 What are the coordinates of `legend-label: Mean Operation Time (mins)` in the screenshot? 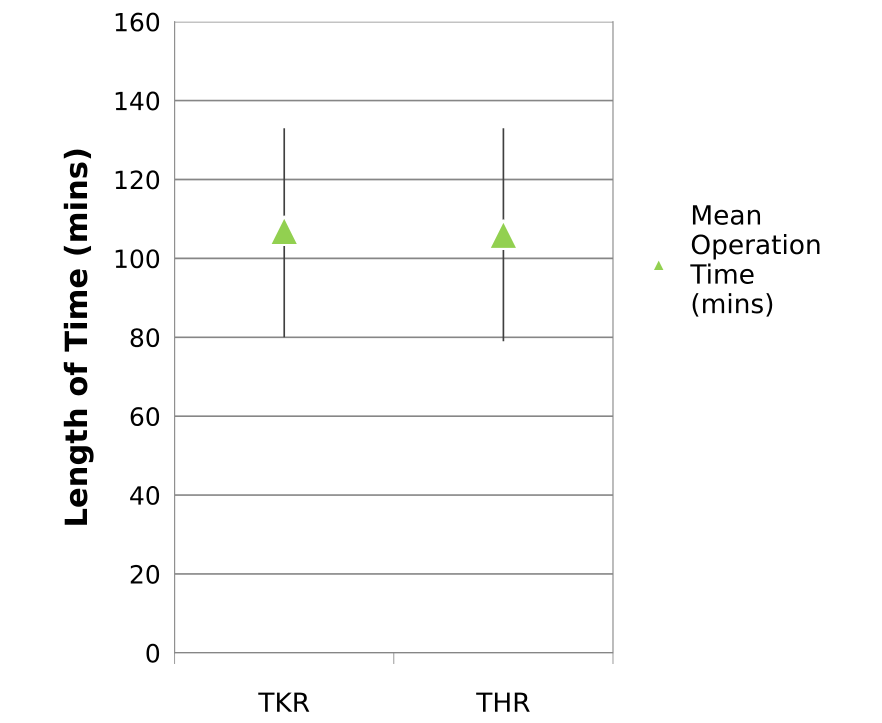 It's located at (755, 261).